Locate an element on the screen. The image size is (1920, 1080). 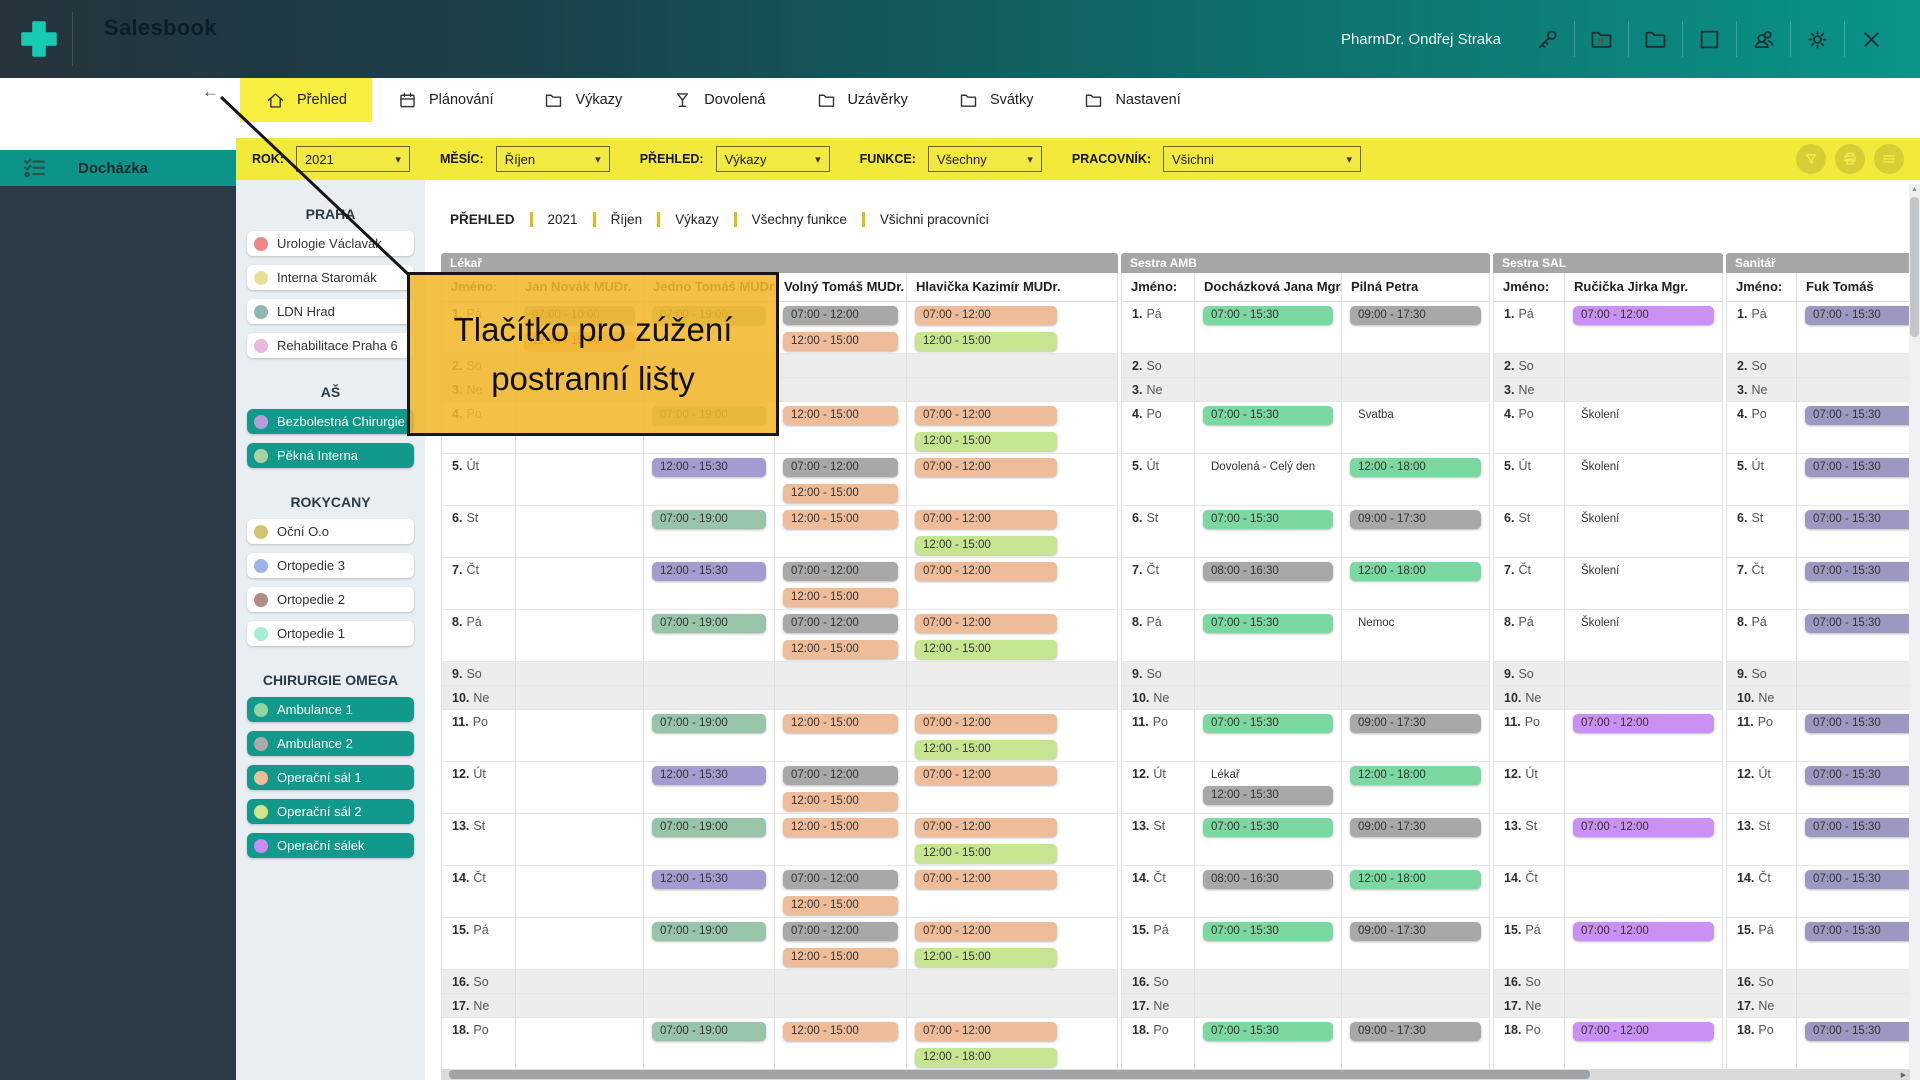
sidebar-item: Ortopedie 2 is located at coordinates (330, 599).